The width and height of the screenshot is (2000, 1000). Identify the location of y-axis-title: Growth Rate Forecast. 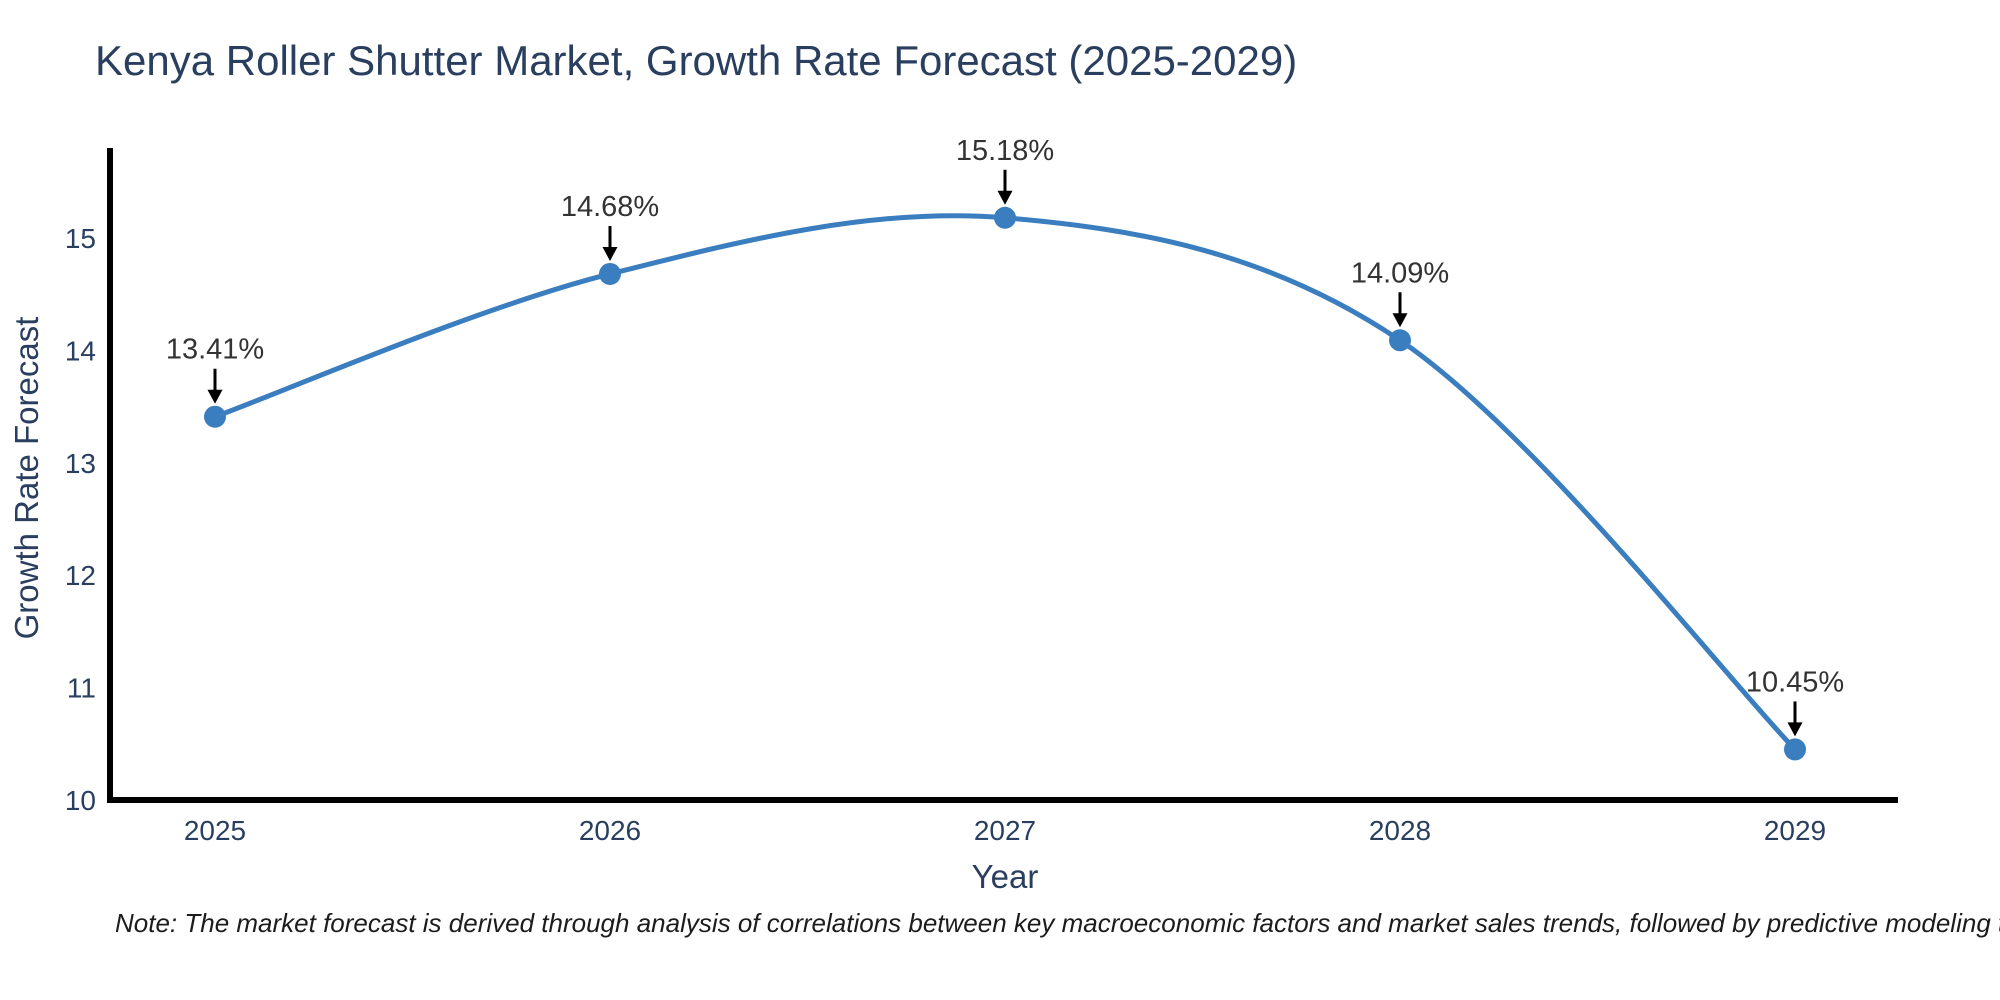
(26, 478).